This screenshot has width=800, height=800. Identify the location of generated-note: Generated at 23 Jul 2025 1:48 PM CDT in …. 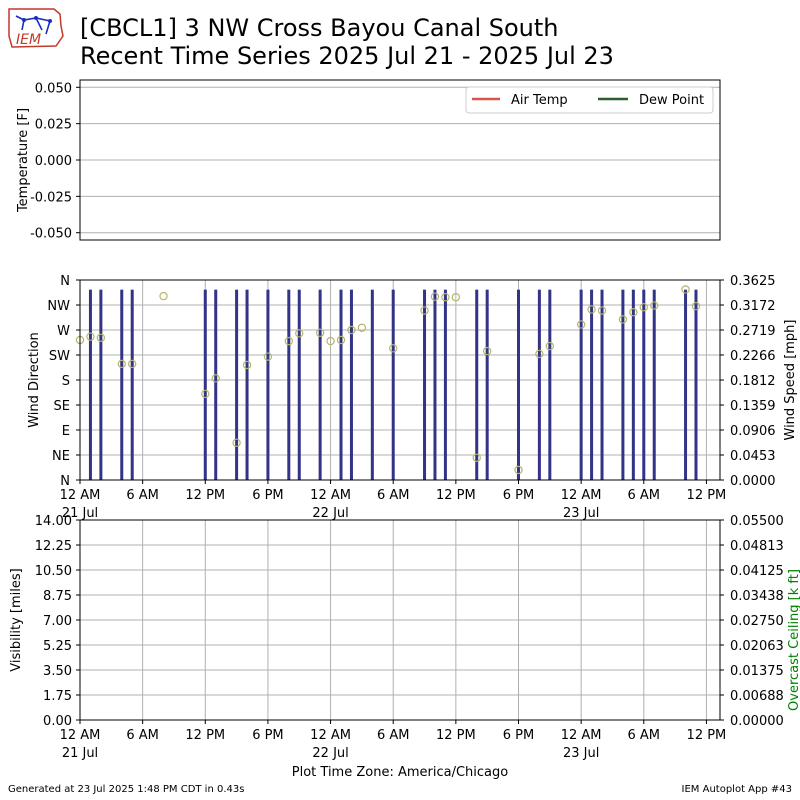
(126, 789).